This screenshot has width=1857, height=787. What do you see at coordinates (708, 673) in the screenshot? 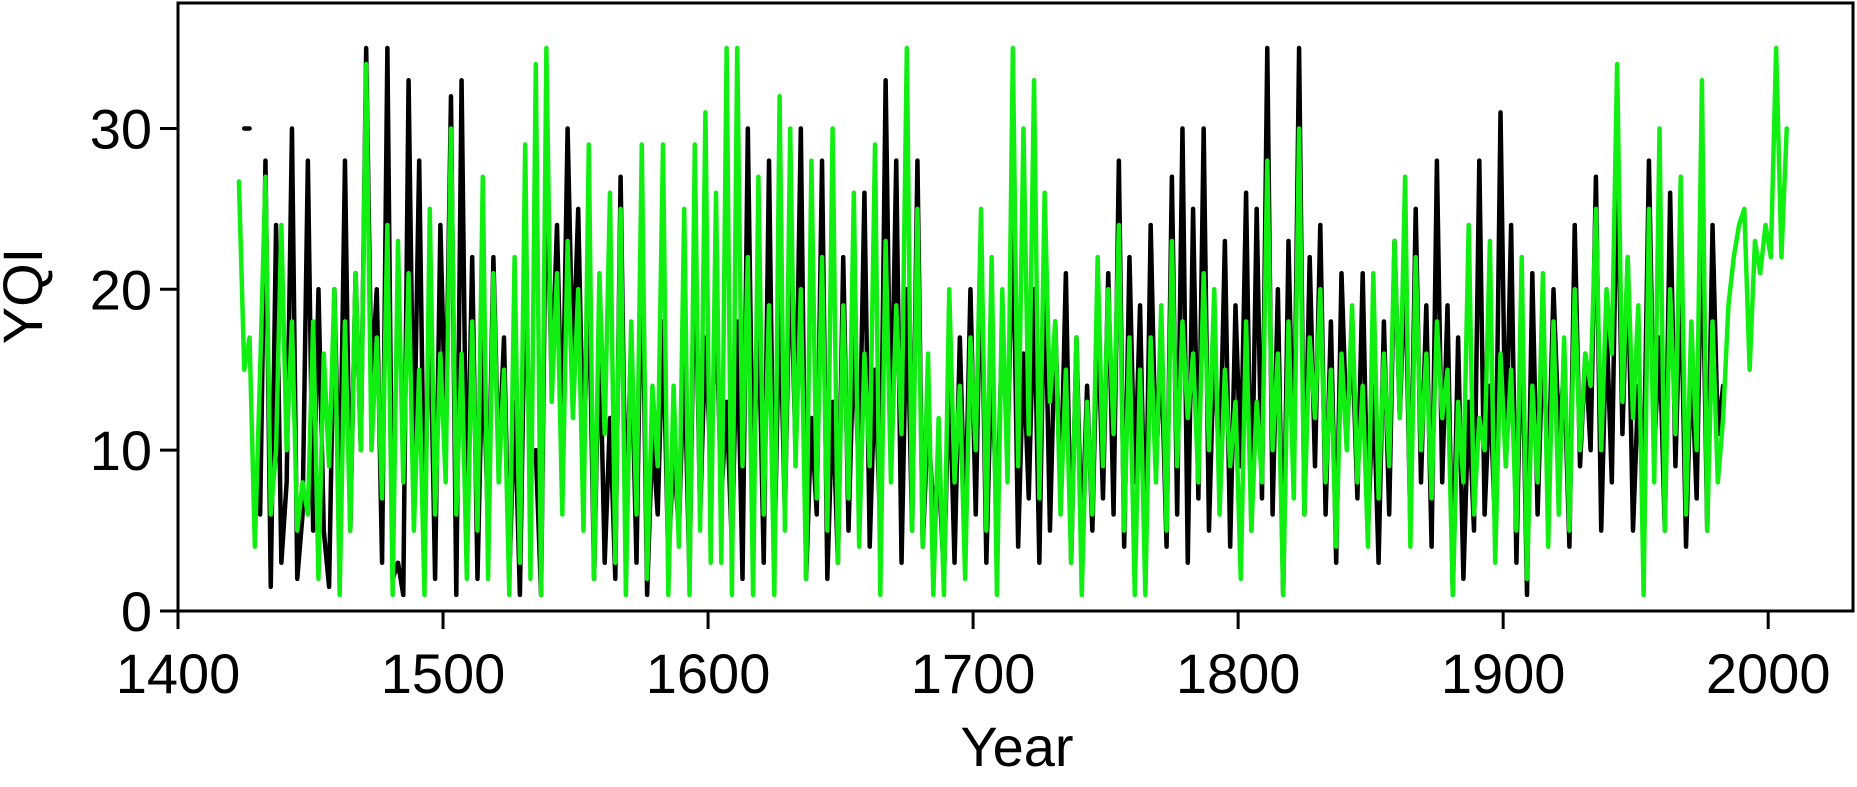
I see `x-tick-label: 1600` at bounding box center [708, 673].